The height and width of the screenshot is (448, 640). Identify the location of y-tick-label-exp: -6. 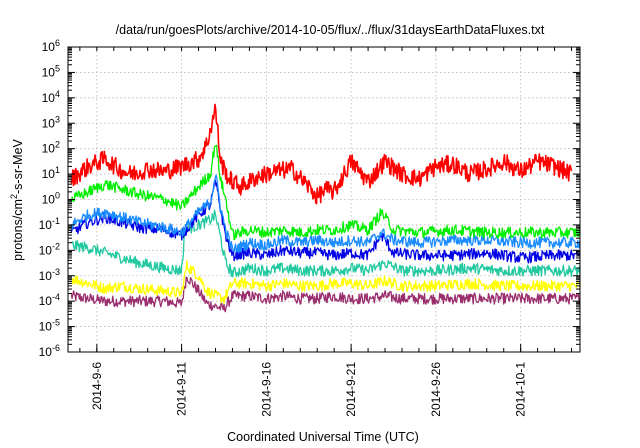
(56, 348).